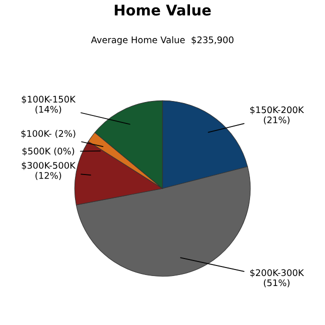 The image size is (325, 325). I want to click on data-label: (12%), so click(49, 176).